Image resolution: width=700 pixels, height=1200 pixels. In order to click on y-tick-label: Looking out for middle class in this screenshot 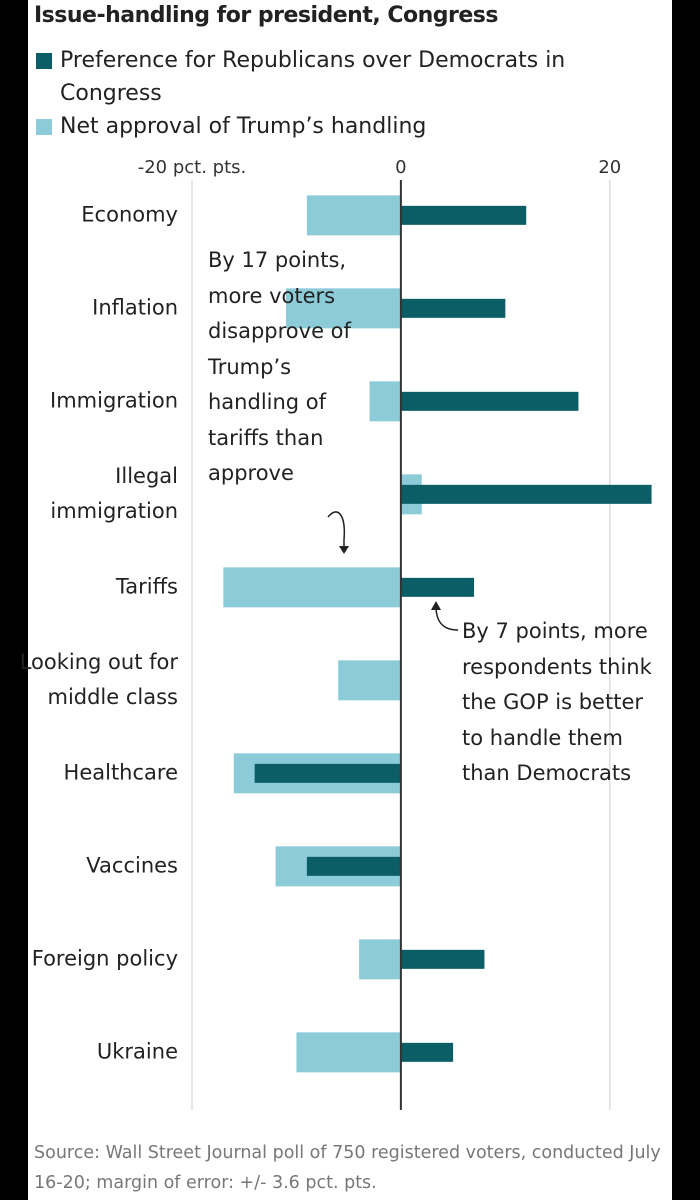, I will do `click(98, 680)`.